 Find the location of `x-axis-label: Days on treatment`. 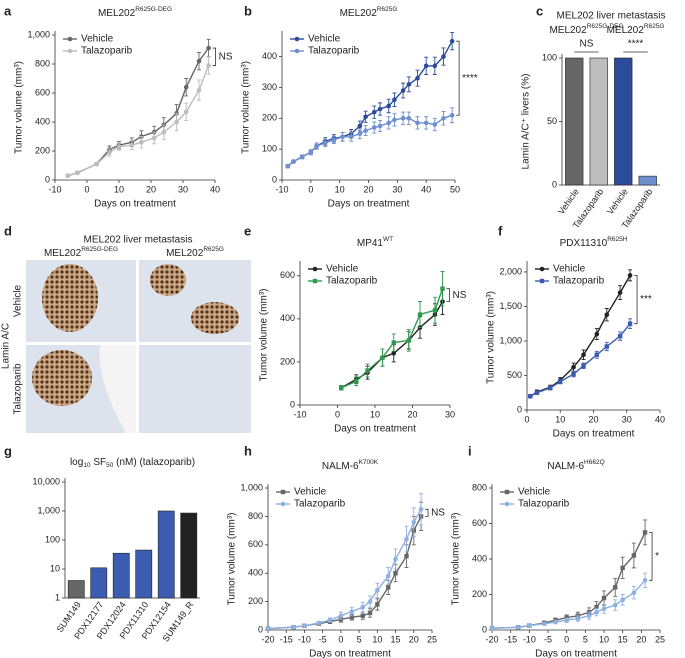

x-axis-label: Days on treatment is located at coordinates (369, 204).